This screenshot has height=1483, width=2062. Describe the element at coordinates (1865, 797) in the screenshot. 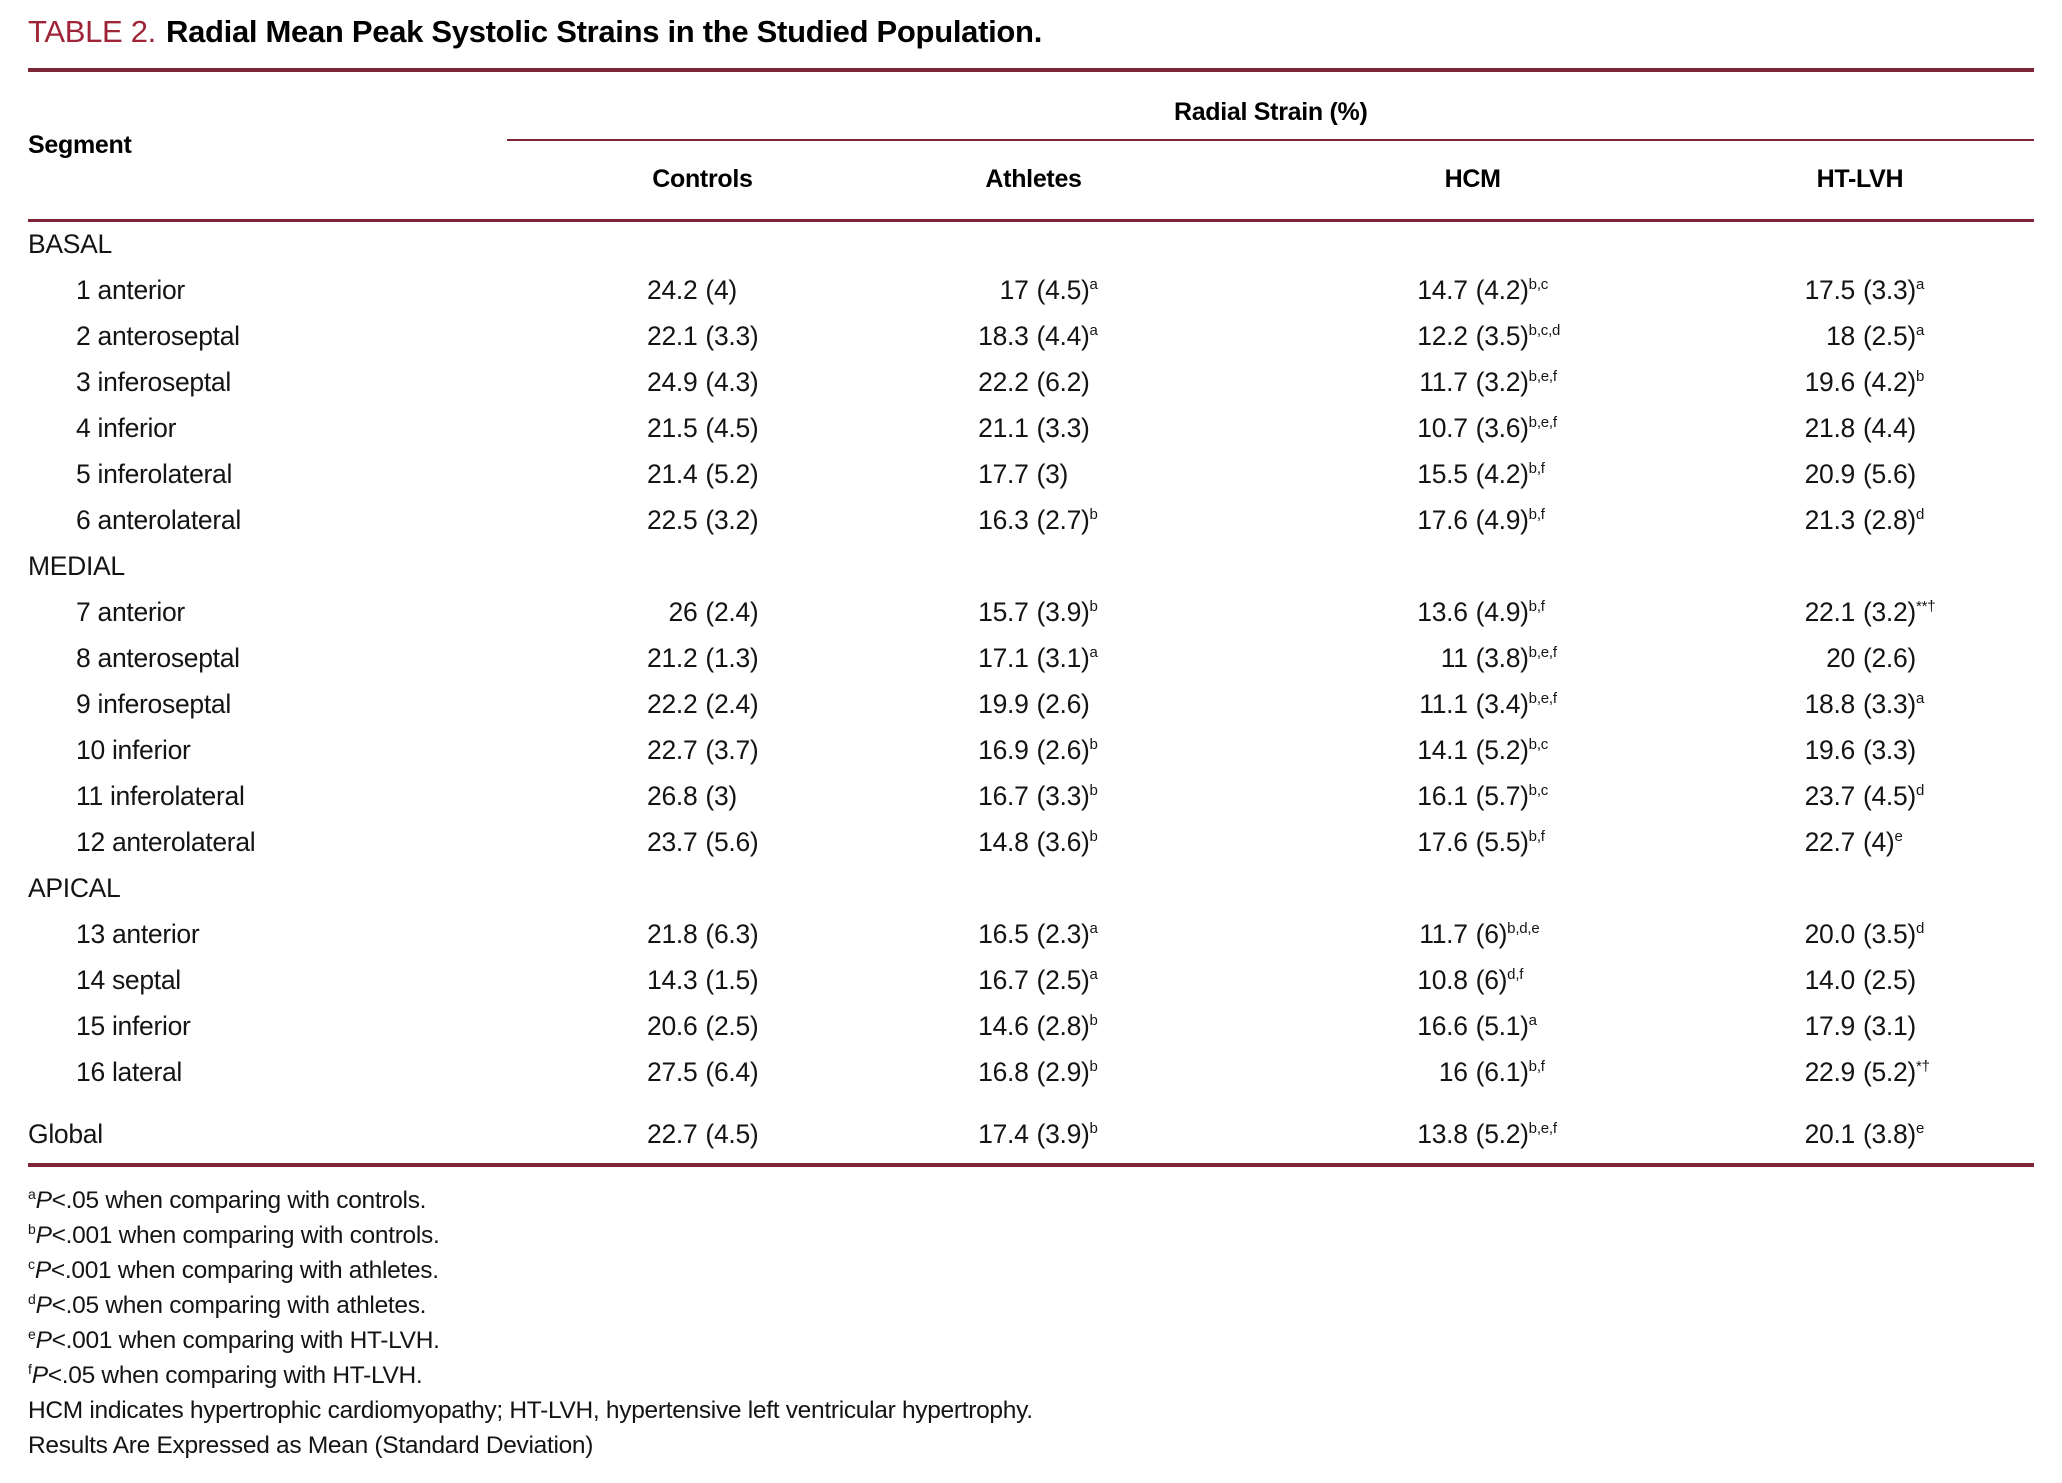

I see `value-cell: 23.7 (4.5)d` at that location.